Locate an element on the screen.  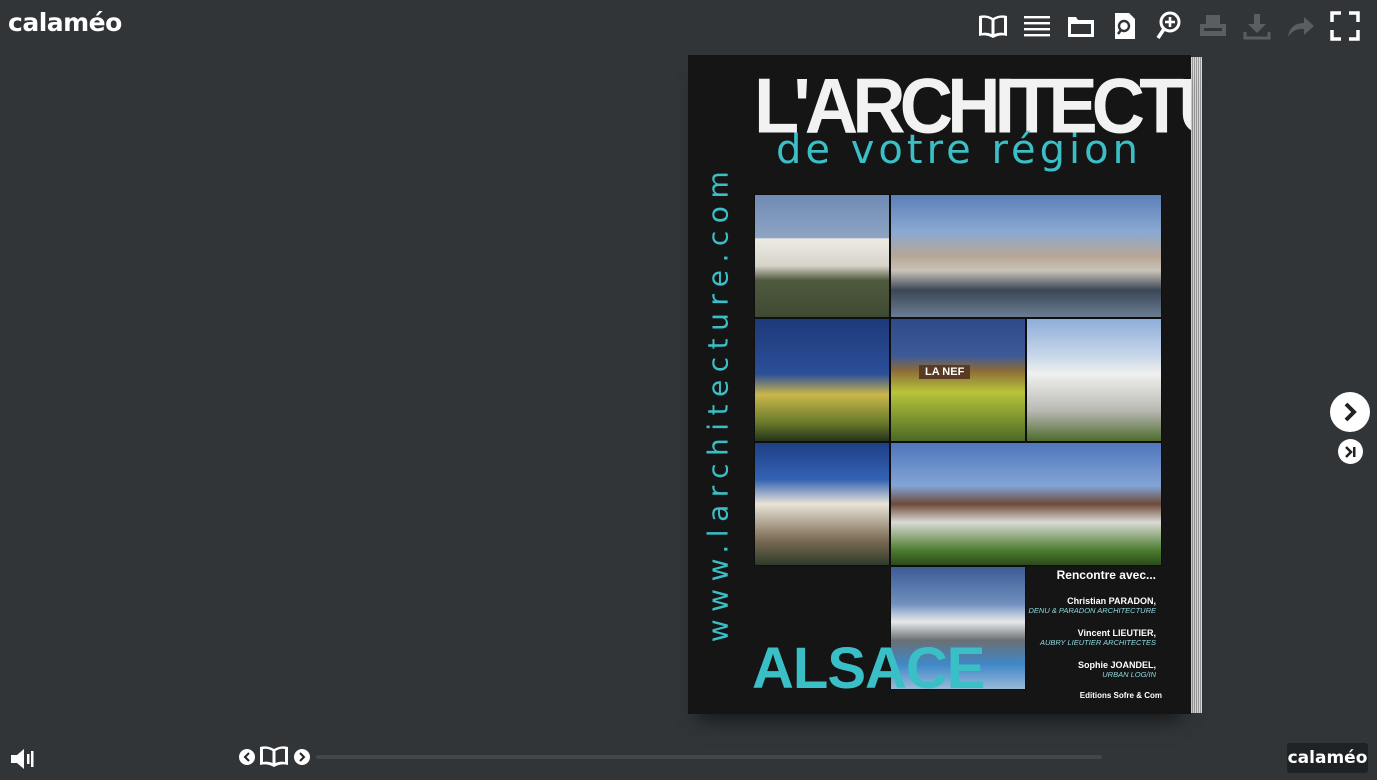
bottom-bar: calaméo is located at coordinates (688, 760).